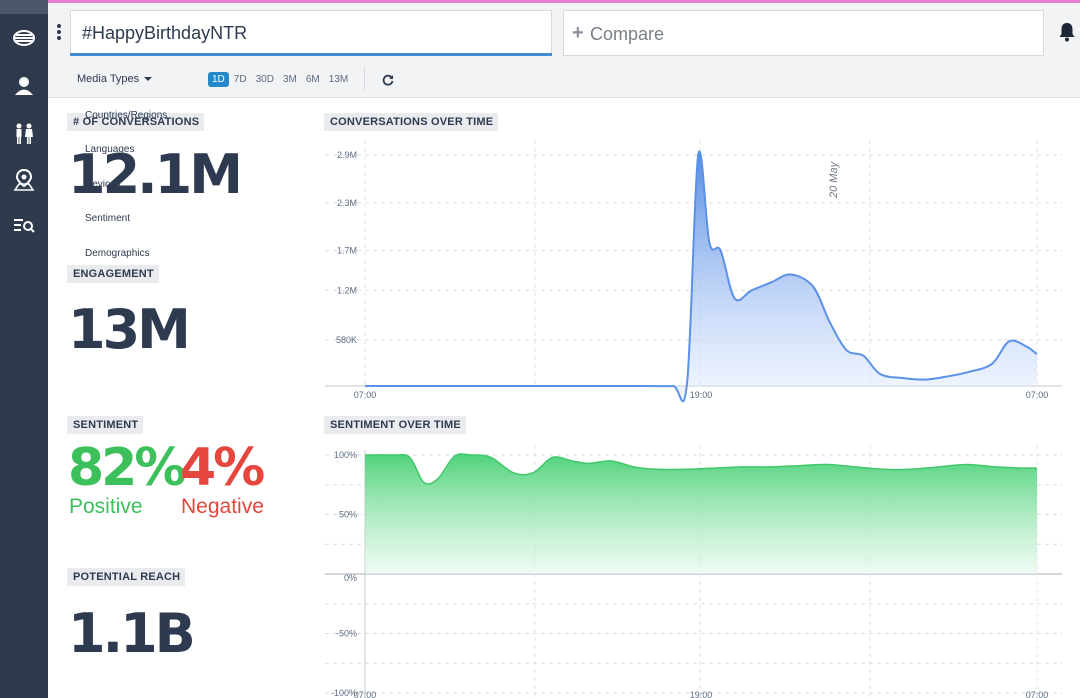 The height and width of the screenshot is (698, 1080). Describe the element at coordinates (136, 122) in the screenshot. I see `conversations-label: # OF CONVERSATIONS` at that location.